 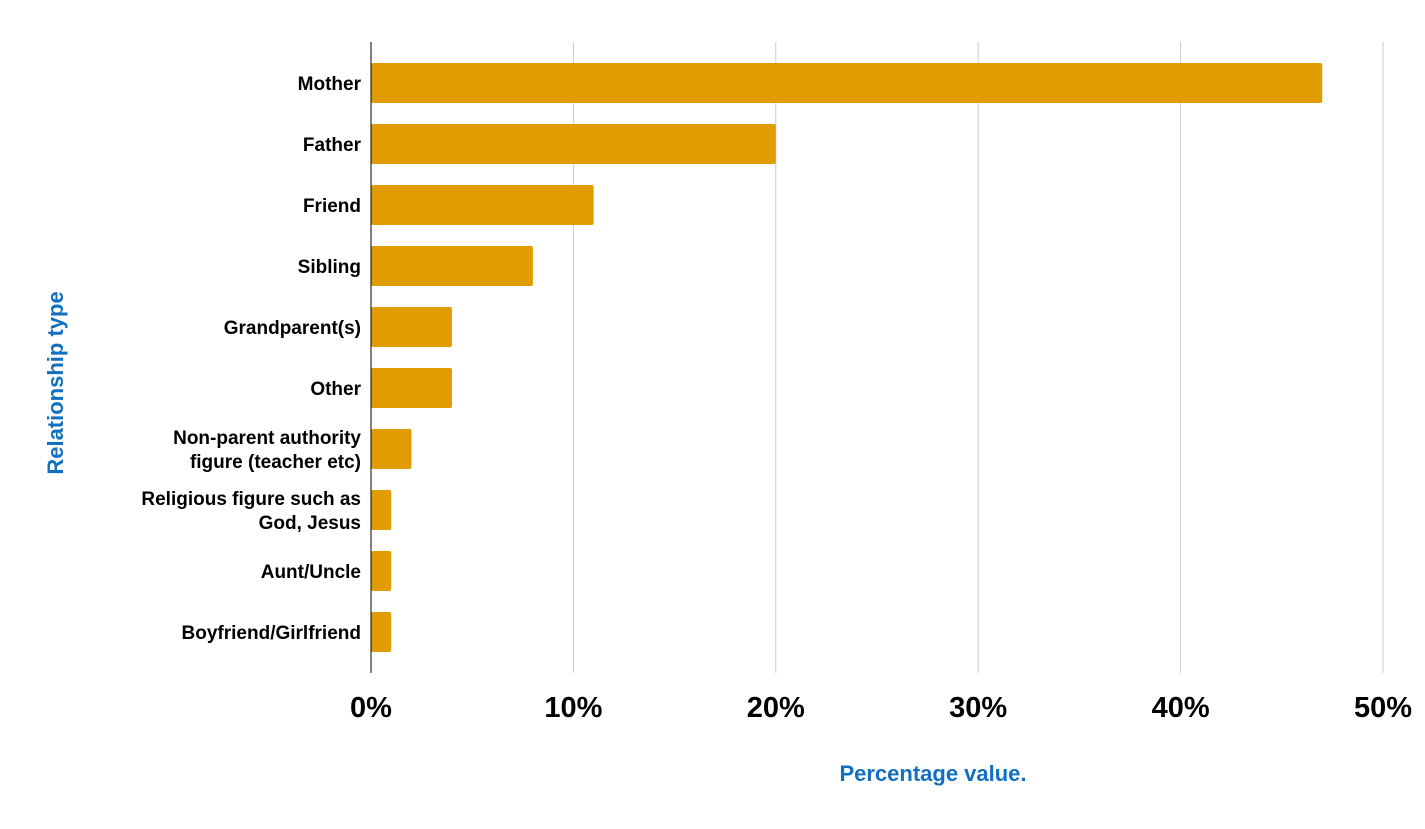 I want to click on x-tick-label: 10%, so click(x=573, y=708).